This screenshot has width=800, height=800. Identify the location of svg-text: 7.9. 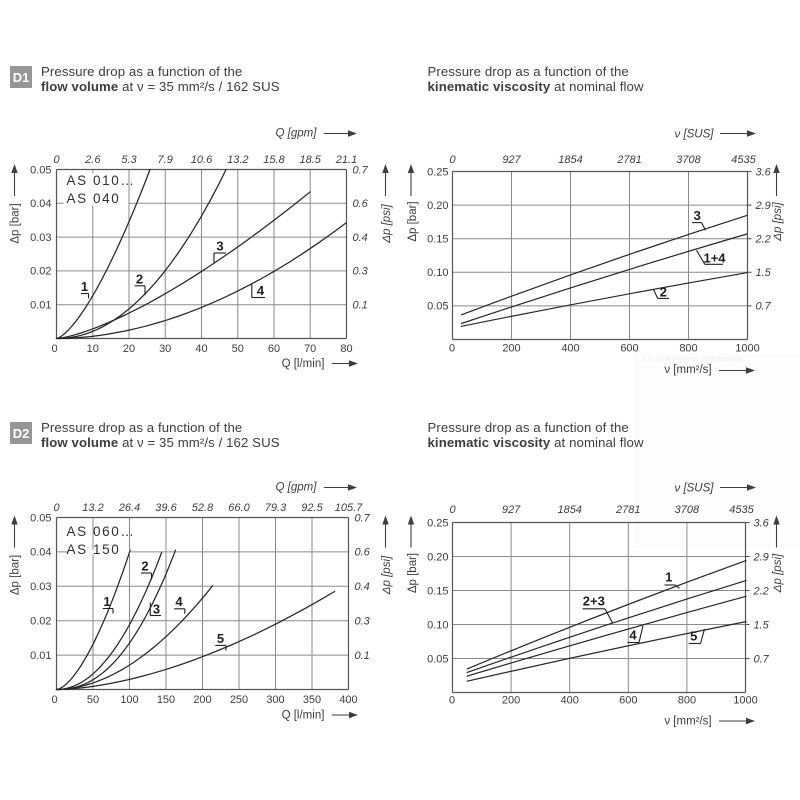
(165, 160).